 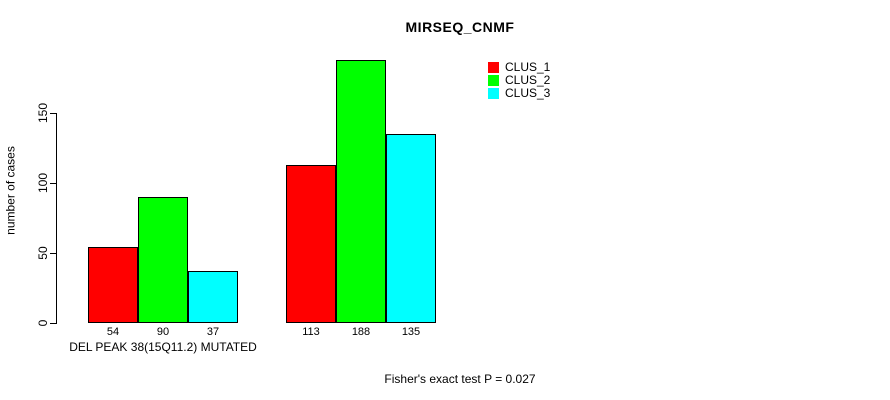 What do you see at coordinates (43, 323) in the screenshot?
I see `y-axis-tick-label: 0` at bounding box center [43, 323].